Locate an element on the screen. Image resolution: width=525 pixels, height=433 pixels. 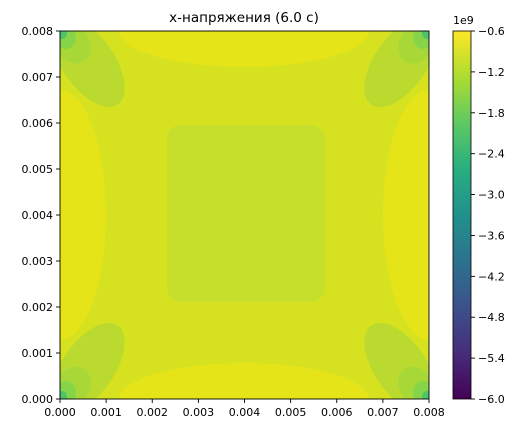
colorbar-tick-label: −3.0 is located at coordinates (491, 195).